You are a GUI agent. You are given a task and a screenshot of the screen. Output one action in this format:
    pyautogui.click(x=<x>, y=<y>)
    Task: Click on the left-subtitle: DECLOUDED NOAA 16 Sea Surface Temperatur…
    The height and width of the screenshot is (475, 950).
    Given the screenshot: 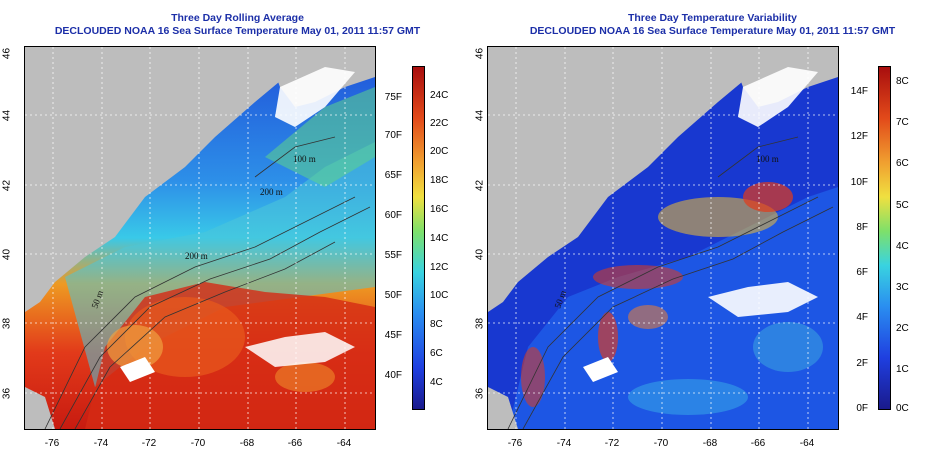 What is the action you would take?
    pyautogui.click(x=237, y=31)
    